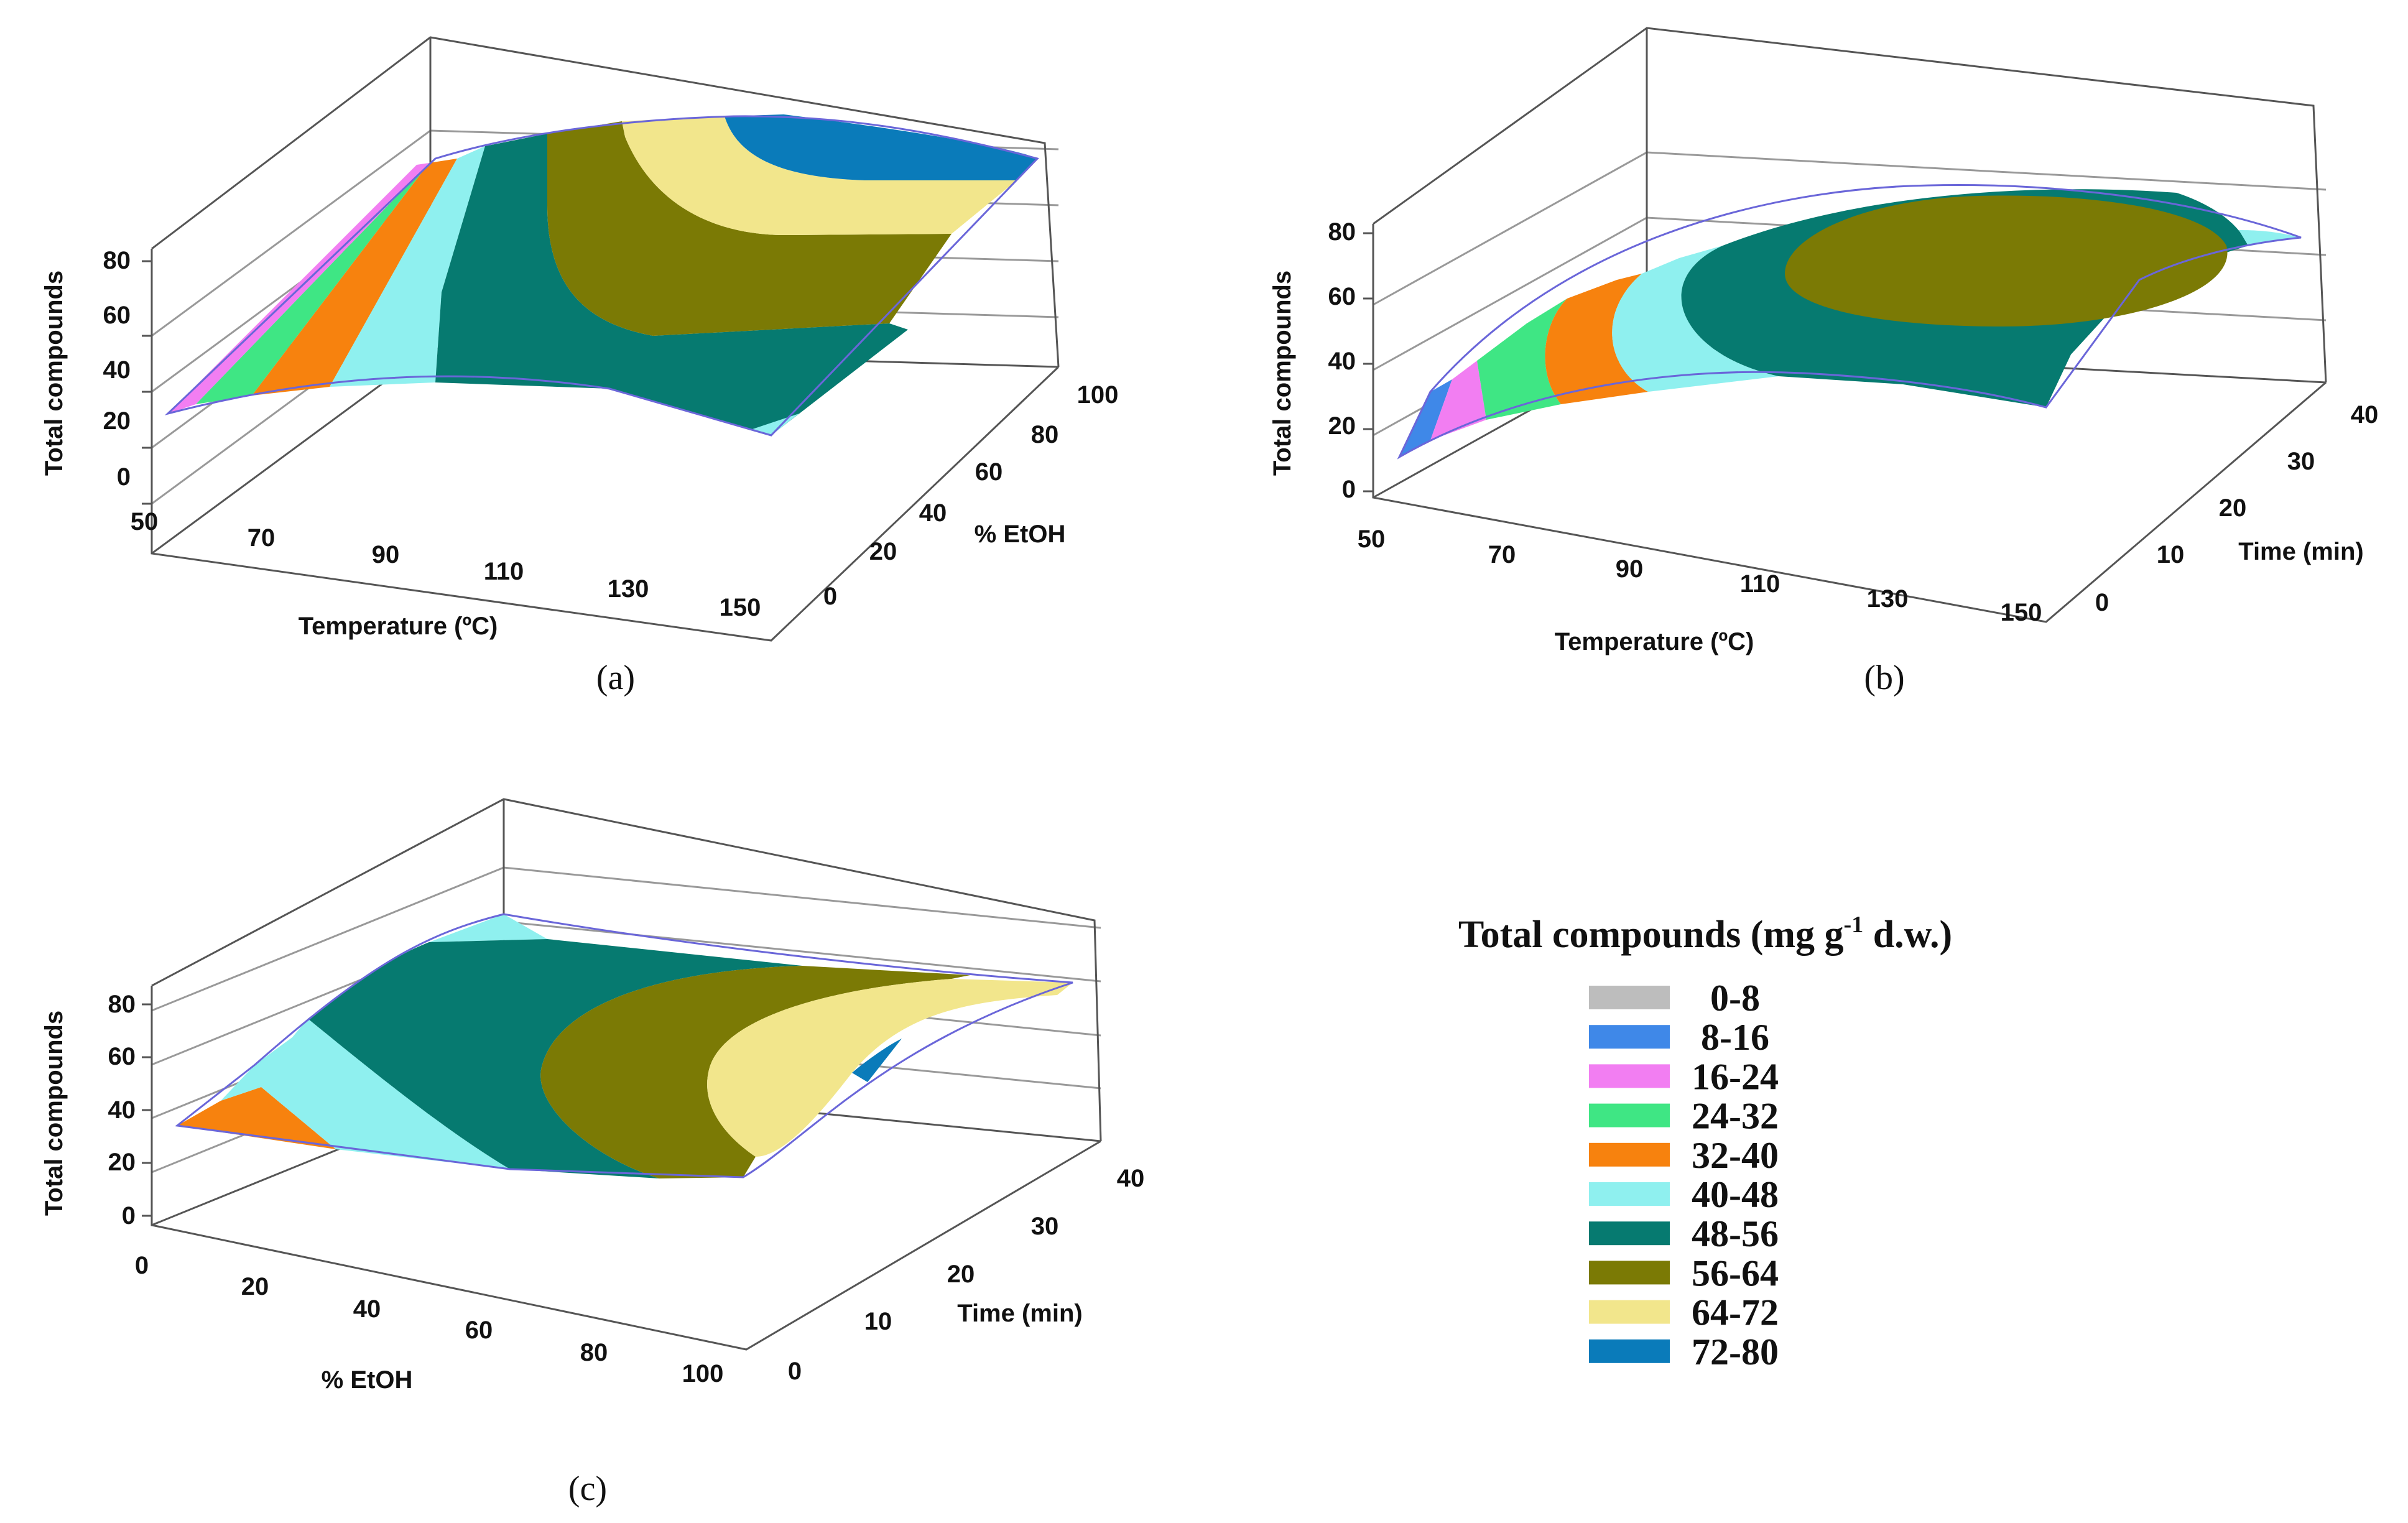 The width and height of the screenshot is (2408, 1523). Describe the element at coordinates (262, 538) in the screenshot. I see `panel-a-x-tick-70: 70` at that location.